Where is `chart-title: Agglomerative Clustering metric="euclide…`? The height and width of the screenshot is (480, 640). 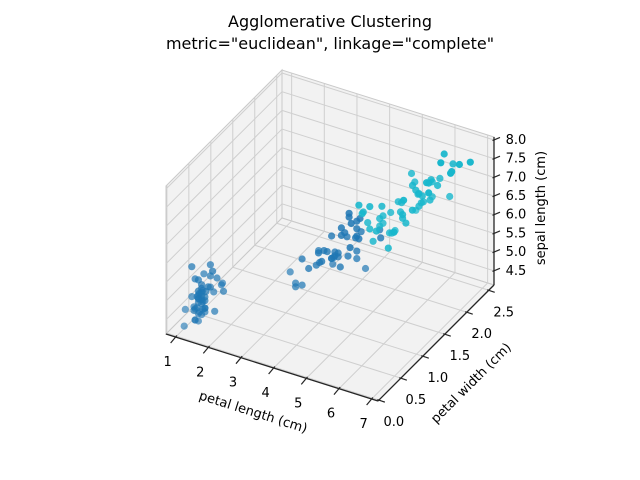
chart-title: Agglomerative Clustering metric="euclide… is located at coordinates (330, 33).